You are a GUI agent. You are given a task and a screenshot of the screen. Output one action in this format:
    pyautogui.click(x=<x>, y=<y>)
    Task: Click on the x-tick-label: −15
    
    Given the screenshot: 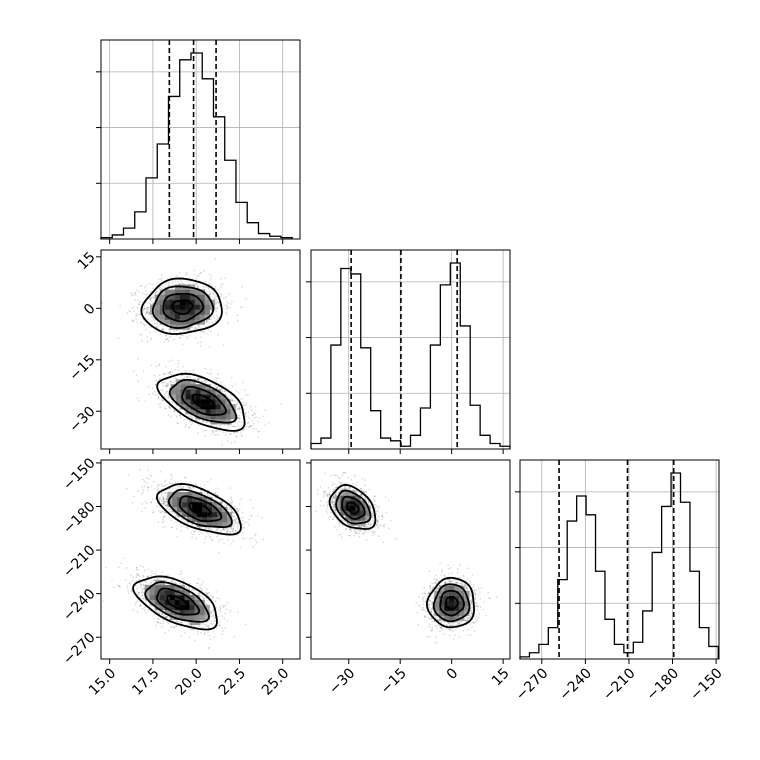 What is the action you would take?
    pyautogui.click(x=394, y=681)
    